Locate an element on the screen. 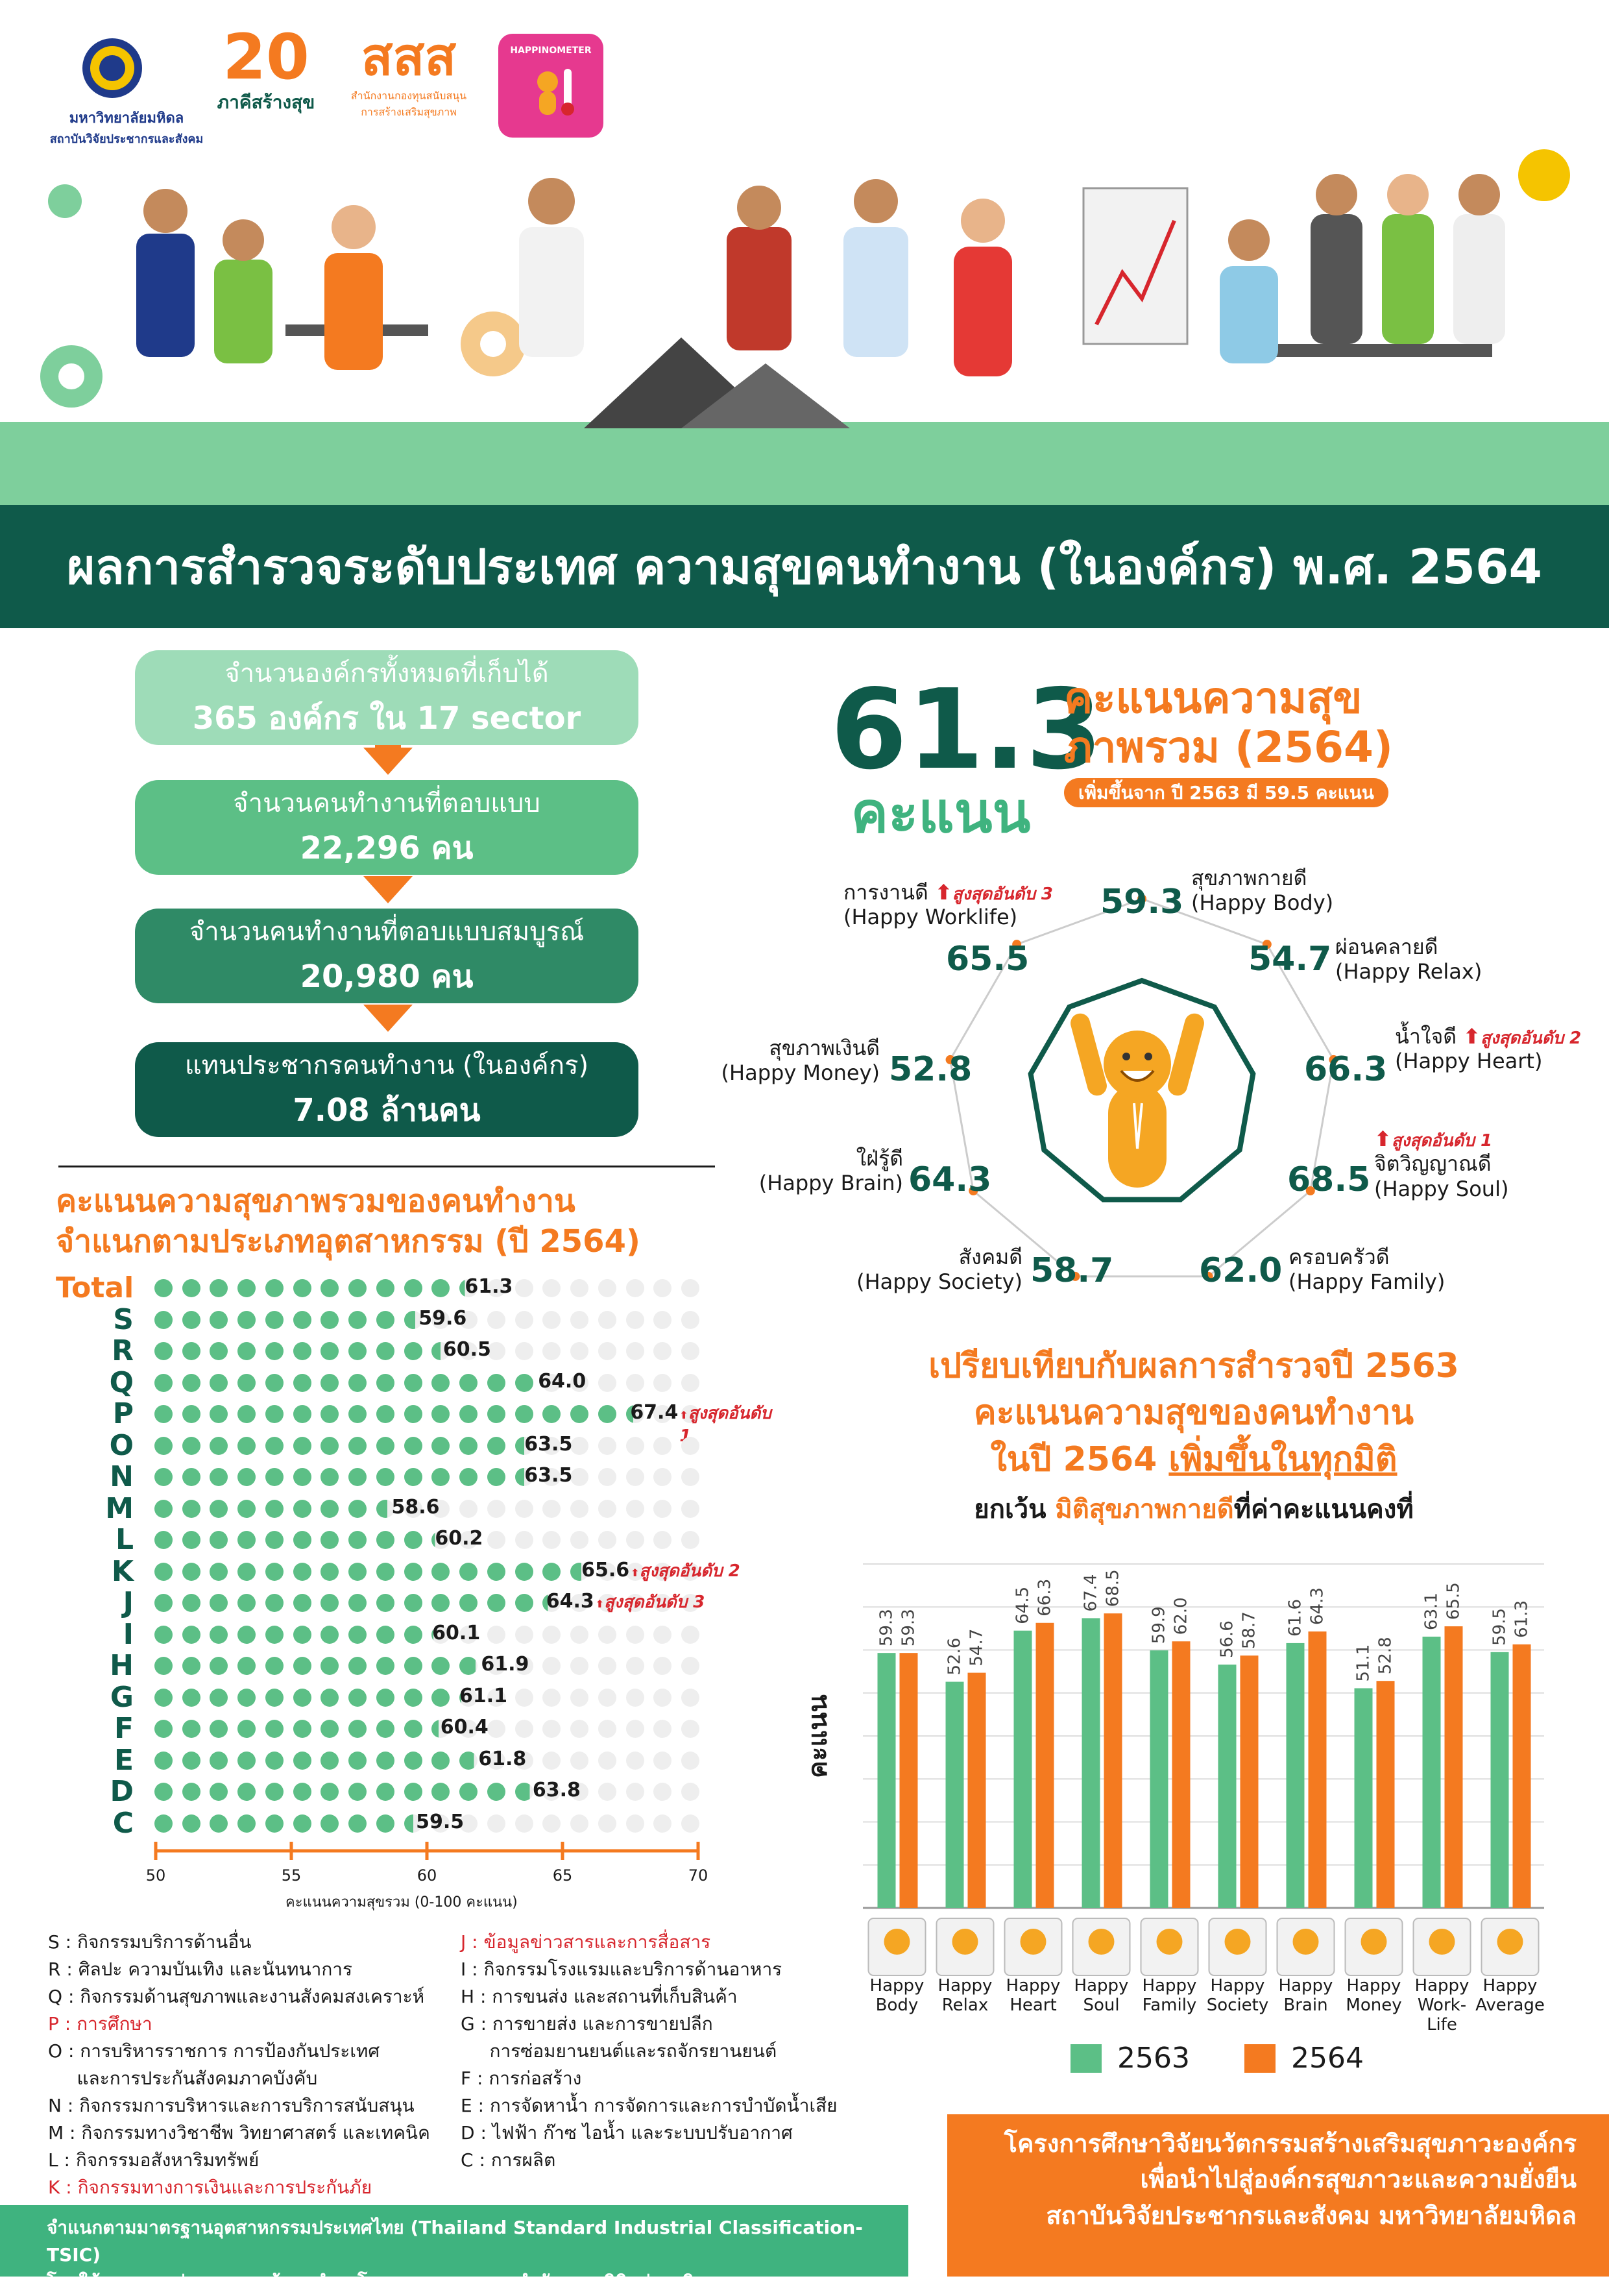 The height and width of the screenshot is (2296, 1609). row-label: C is located at coordinates (123, 1823).